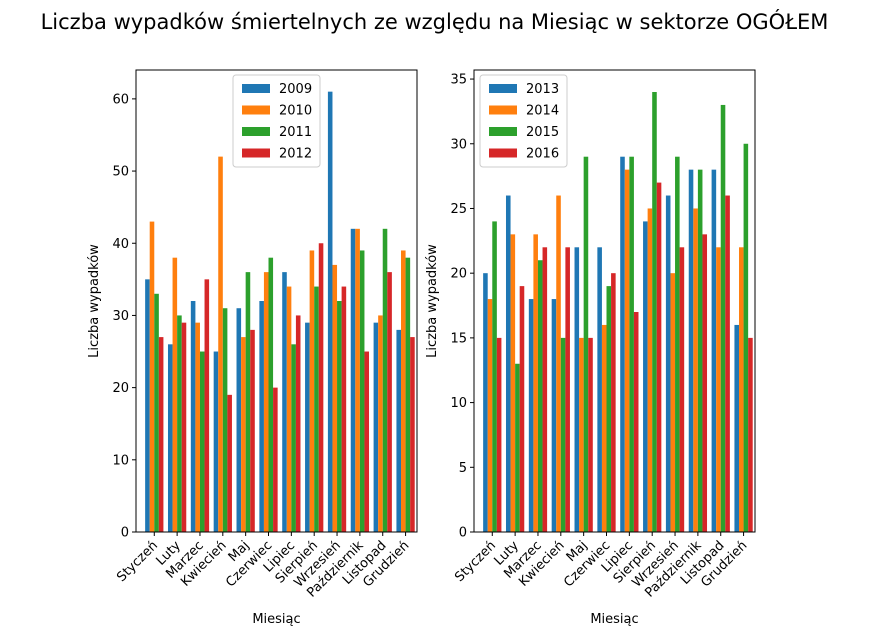  Describe the element at coordinates (659, 357) in the screenshot. I see `bar-2016-Sierpień` at that location.